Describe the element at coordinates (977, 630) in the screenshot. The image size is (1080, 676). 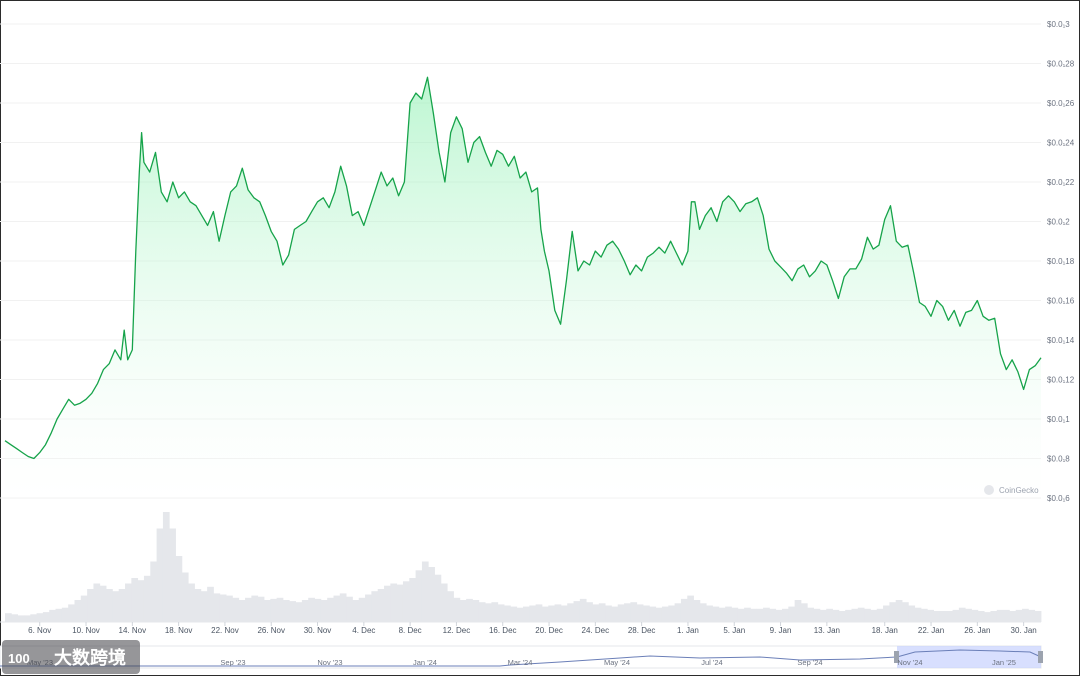
I see `x-tick-label: 26. Jan` at that location.